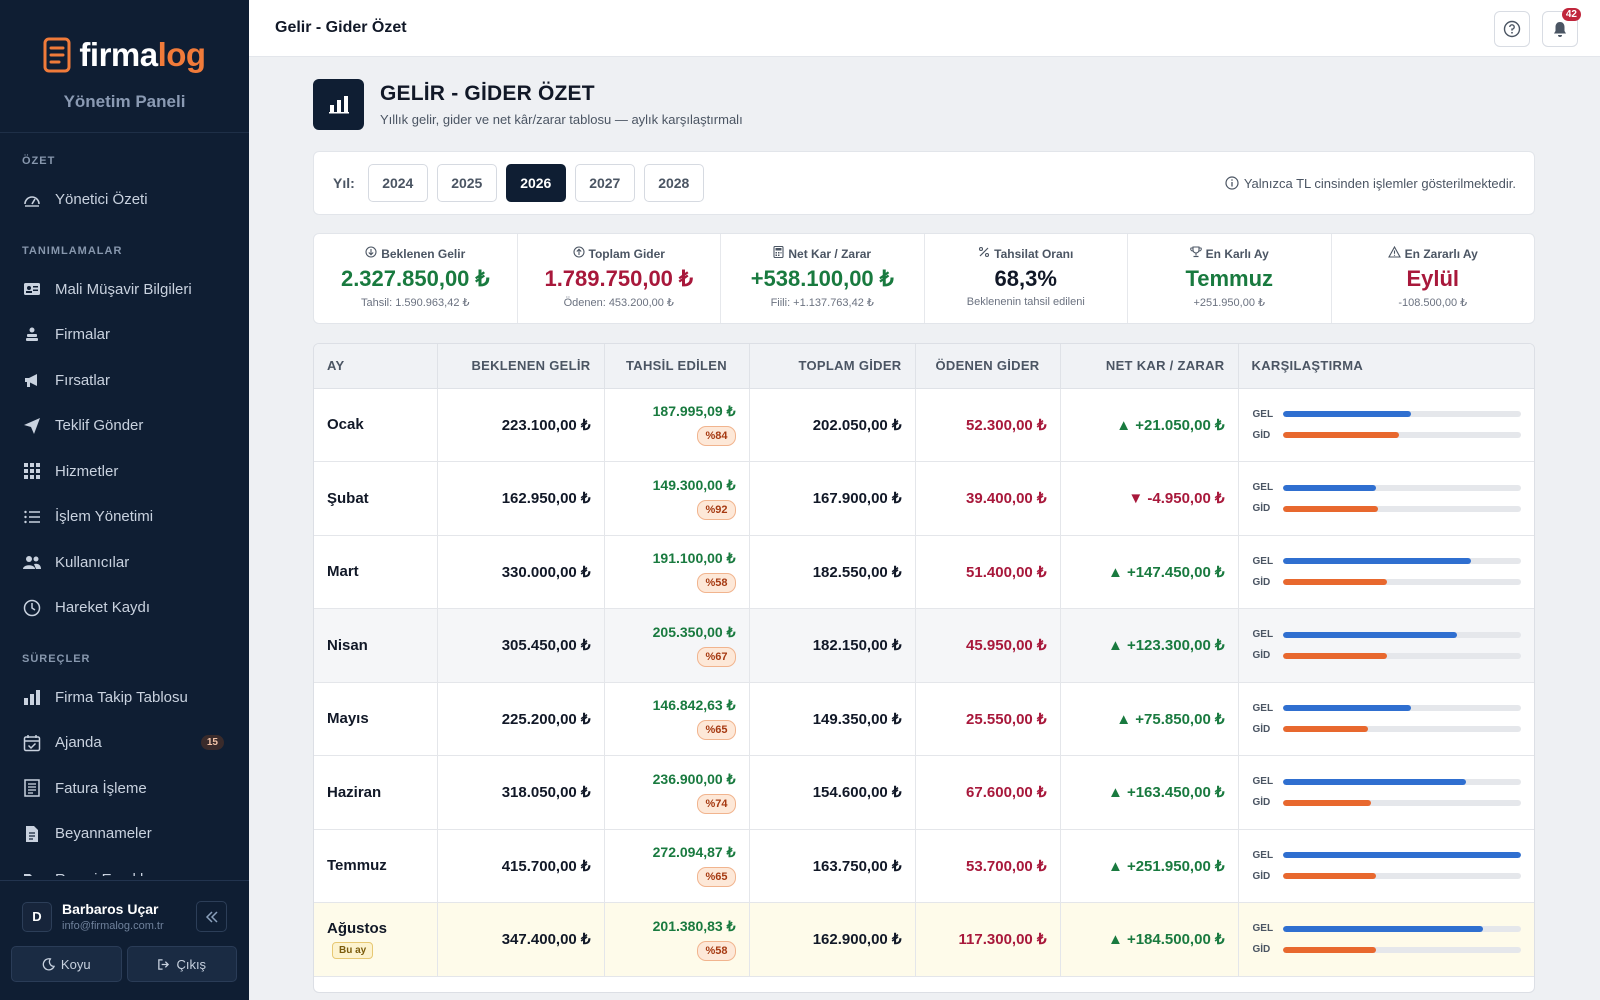 The height and width of the screenshot is (1000, 1600). What do you see at coordinates (694, 925) in the screenshot?
I see `collected-value: 201.380,83 ₺` at bounding box center [694, 925].